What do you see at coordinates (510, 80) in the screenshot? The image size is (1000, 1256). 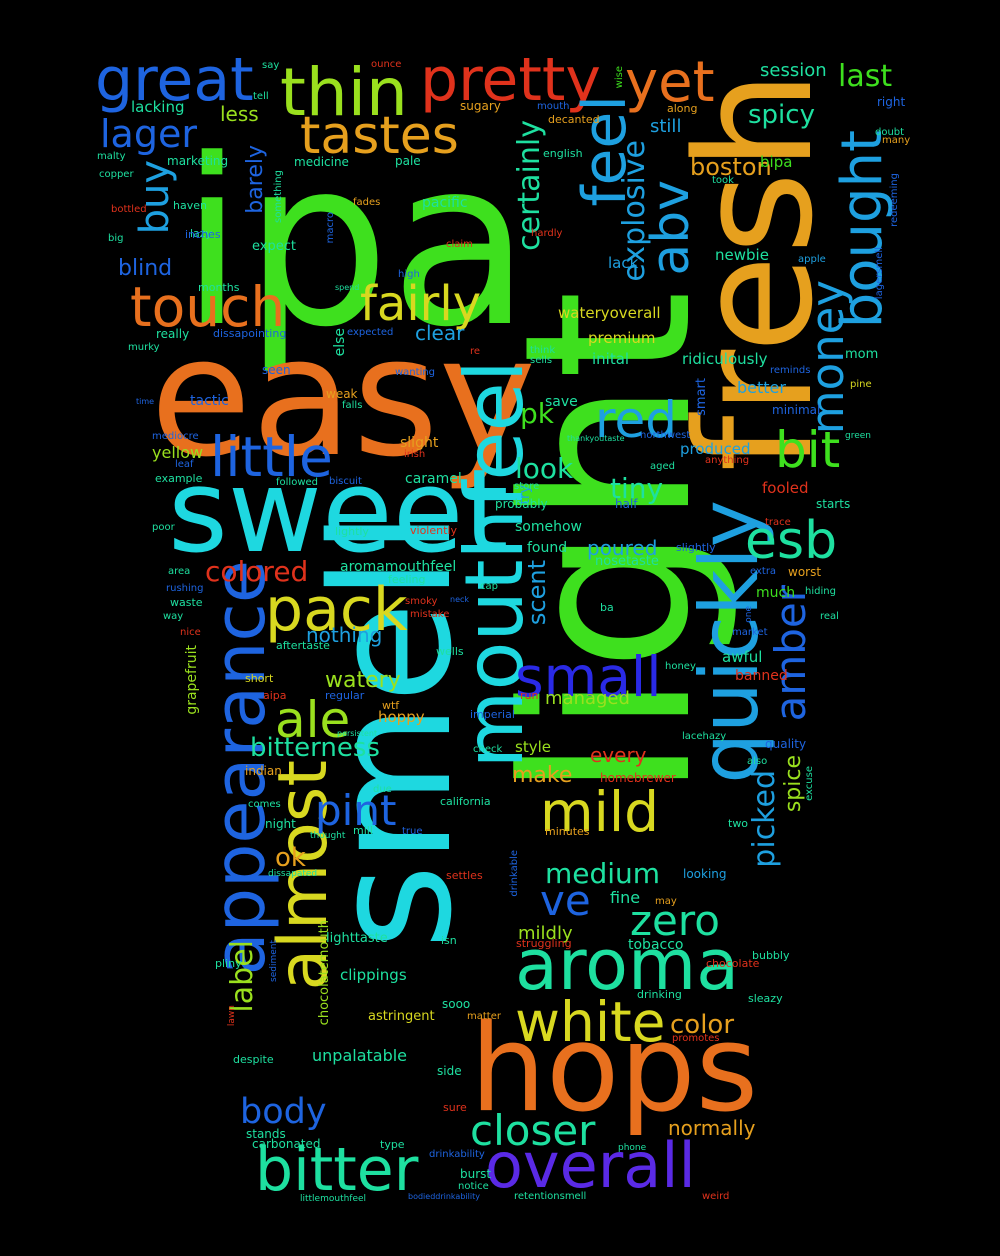 I see `word-pretty: pretty` at bounding box center [510, 80].